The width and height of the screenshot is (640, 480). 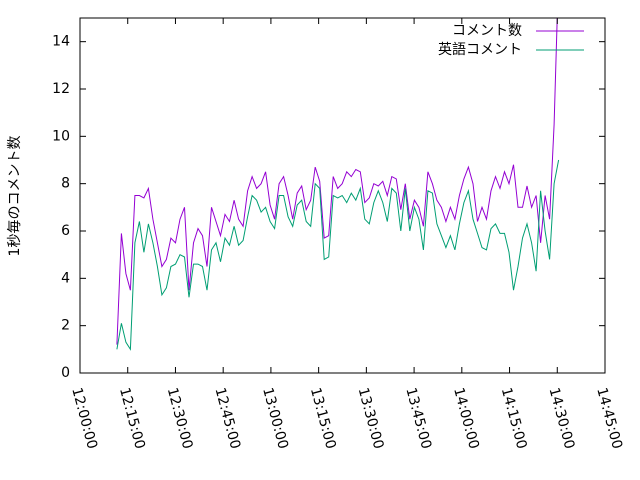 What do you see at coordinates (65, 373) in the screenshot?
I see `y-tick-label: 0` at bounding box center [65, 373].